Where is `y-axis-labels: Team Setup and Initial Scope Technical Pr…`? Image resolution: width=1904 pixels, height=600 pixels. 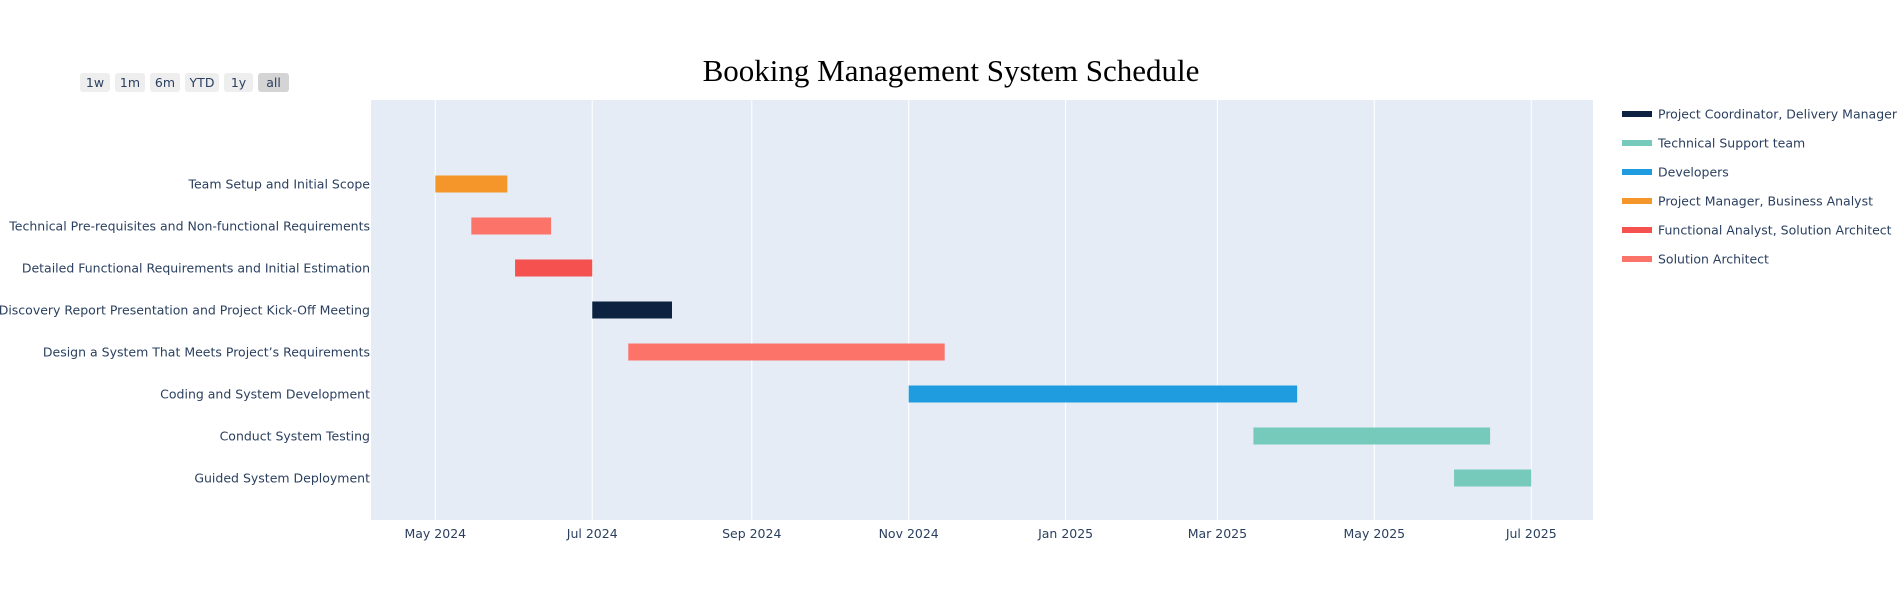 y-axis-labels: Team Setup and Initial Scope Technical Pr… is located at coordinates (185, 331).